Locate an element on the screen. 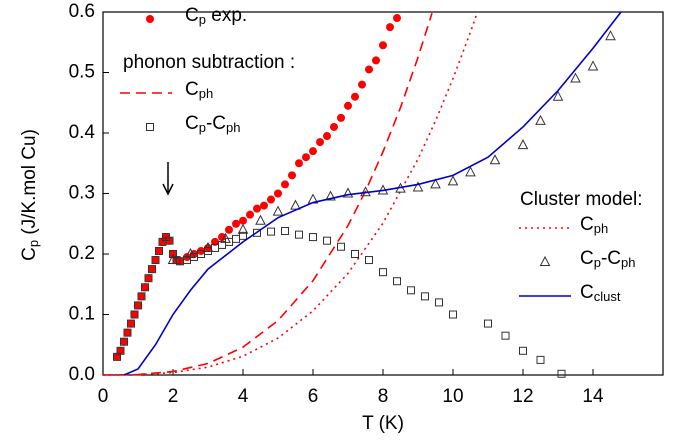  legend-label: Cp-Cph is located at coordinates (608, 259).